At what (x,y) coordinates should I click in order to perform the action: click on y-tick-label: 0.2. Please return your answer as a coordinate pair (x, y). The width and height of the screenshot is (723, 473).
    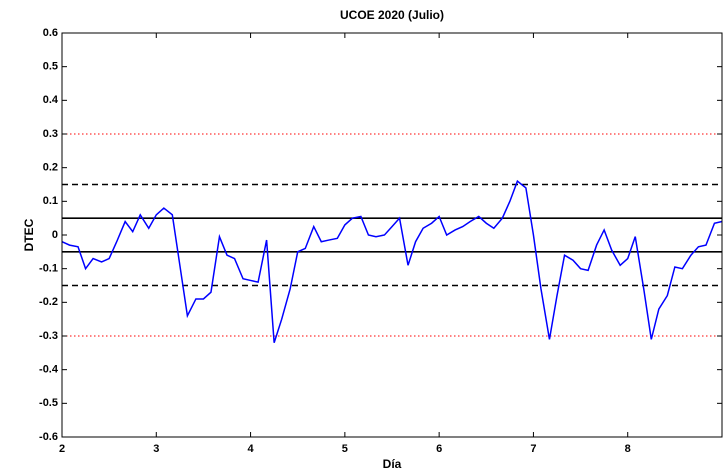
    Looking at the image, I should click on (50, 168).